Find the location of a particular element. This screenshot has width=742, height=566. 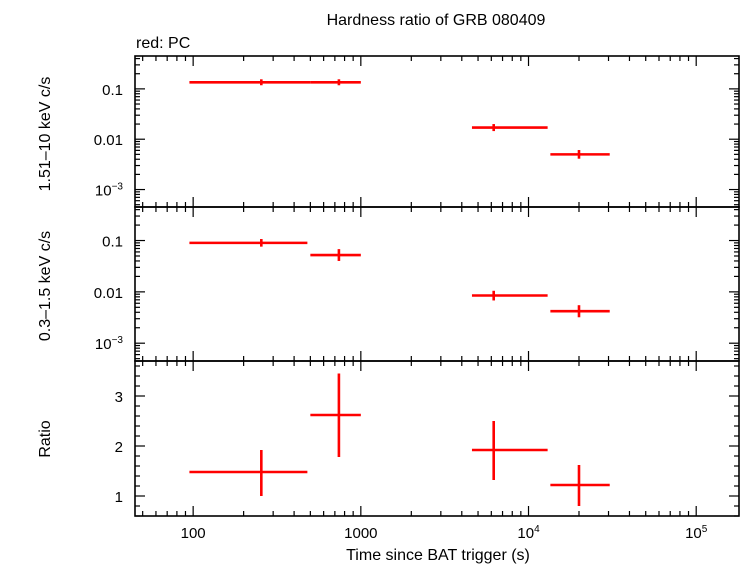

x-axis-label: Time since BAT trigger (s) is located at coordinates (438, 555).